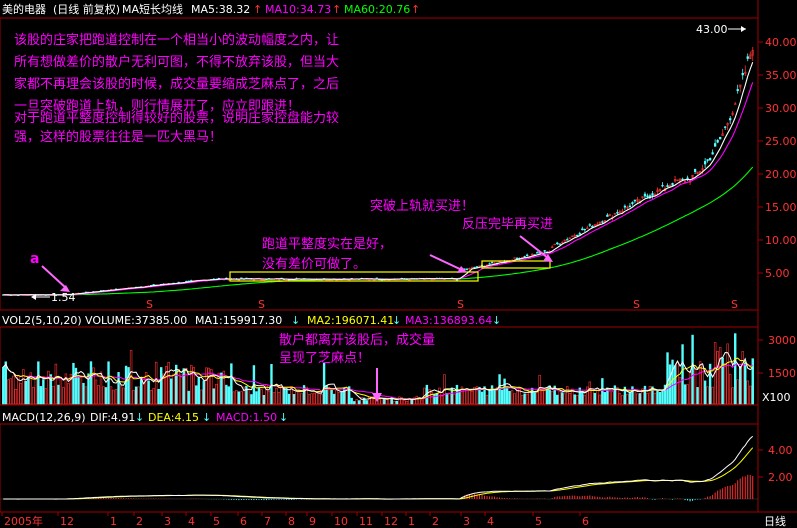 The image size is (797, 528). What do you see at coordinates (377, 397) in the screenshot?
I see `volume-note-arrow-icon` at bounding box center [377, 397].